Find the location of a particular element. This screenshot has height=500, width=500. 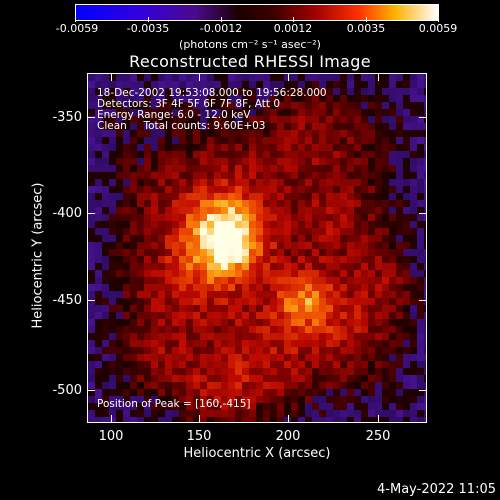

x-tick-label: 150 is located at coordinates (199, 436).